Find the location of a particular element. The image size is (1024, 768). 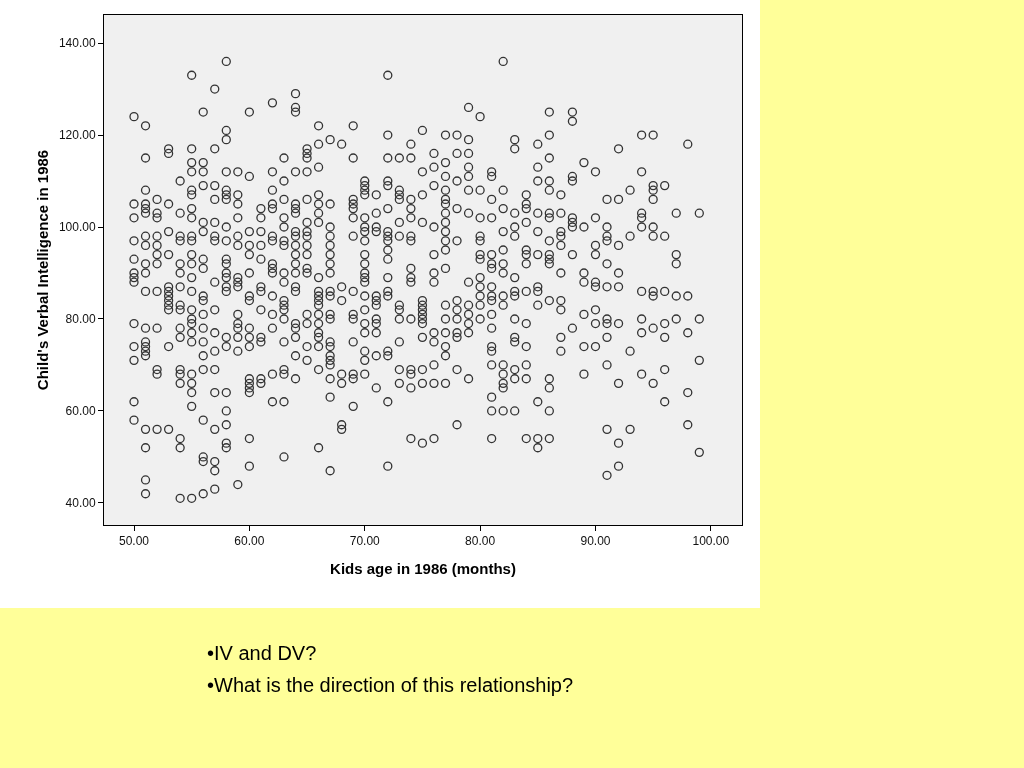

x-tick-label: 70.00 is located at coordinates (365, 541).